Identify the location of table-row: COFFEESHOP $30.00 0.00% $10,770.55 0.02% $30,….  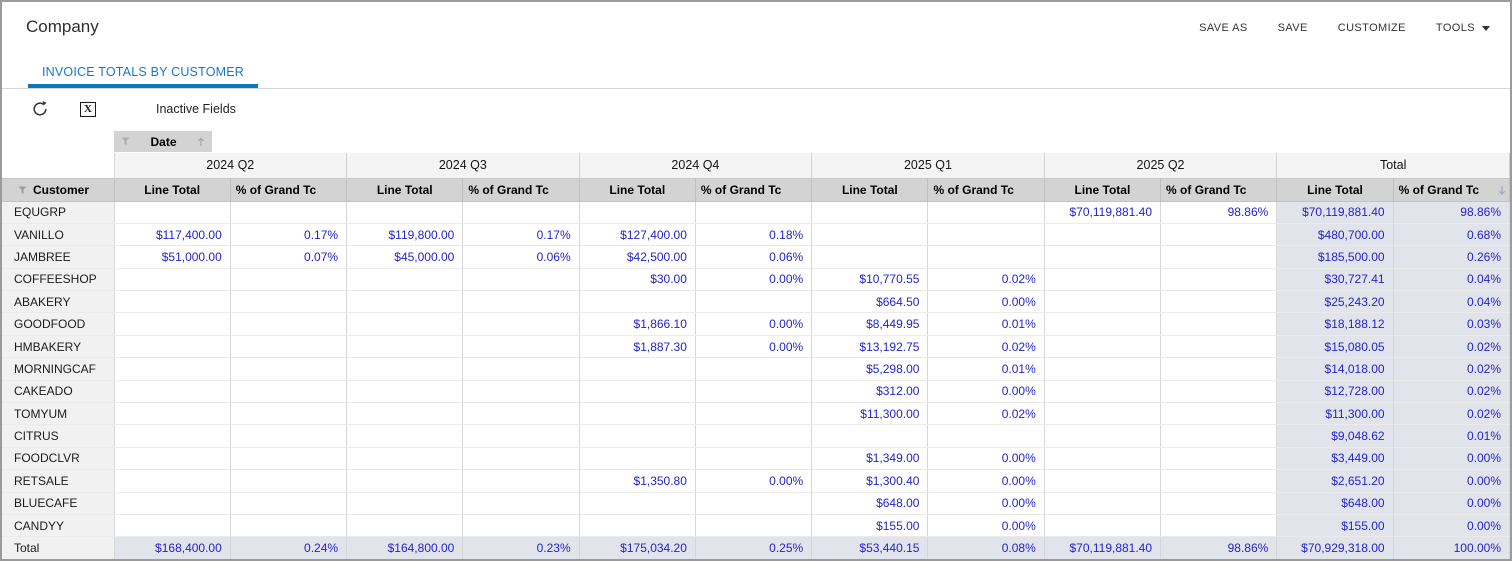
(756, 280).